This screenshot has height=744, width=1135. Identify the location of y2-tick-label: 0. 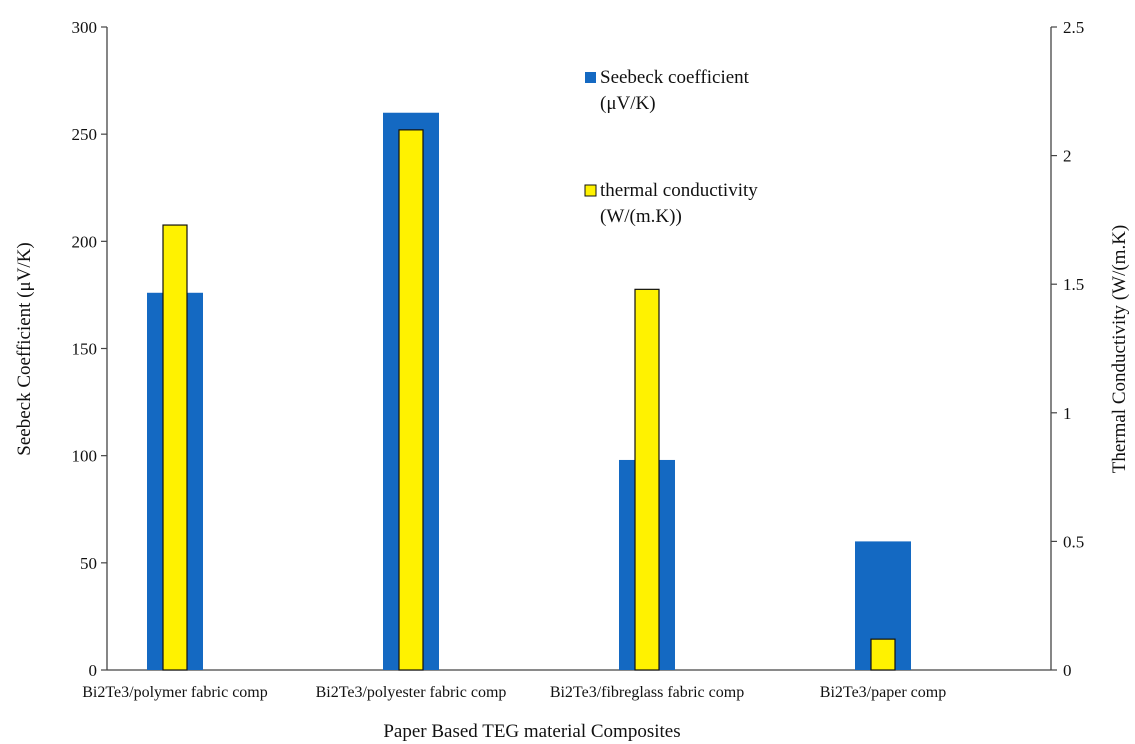
(1067, 670).